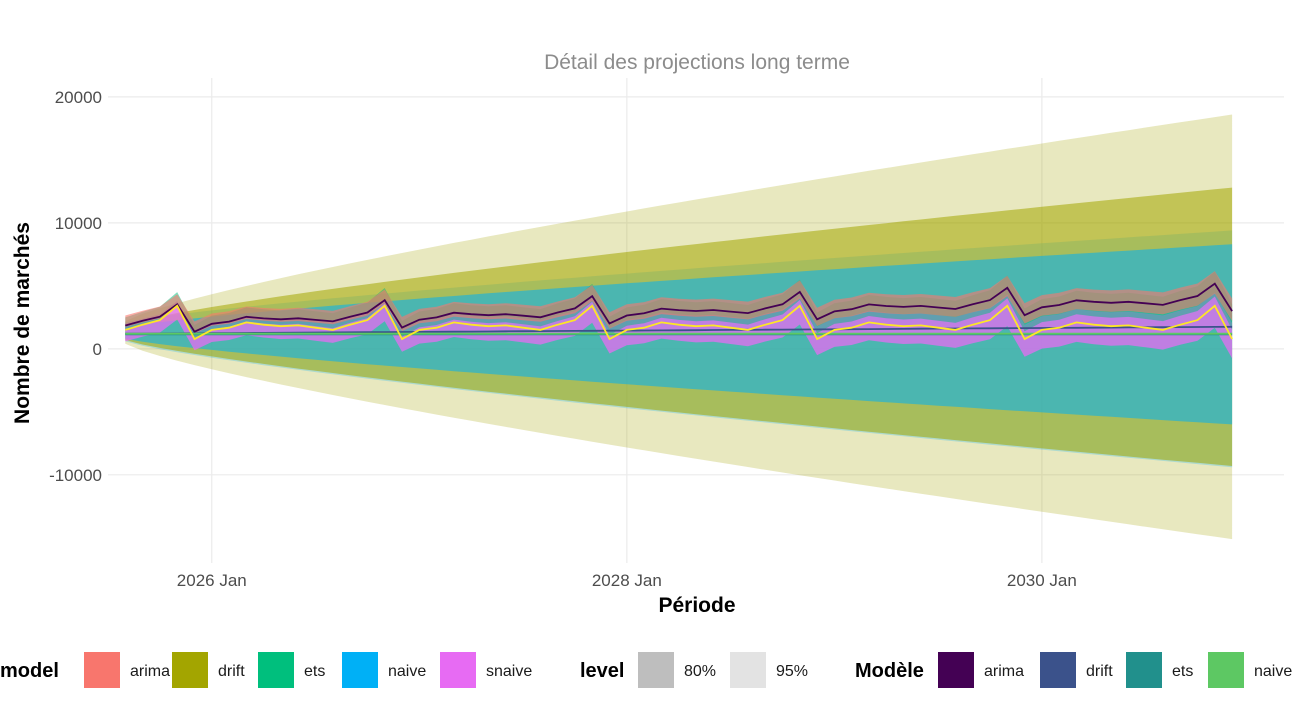  Describe the element at coordinates (889, 671) in the screenshot. I see `legend-title: Modèle` at that location.